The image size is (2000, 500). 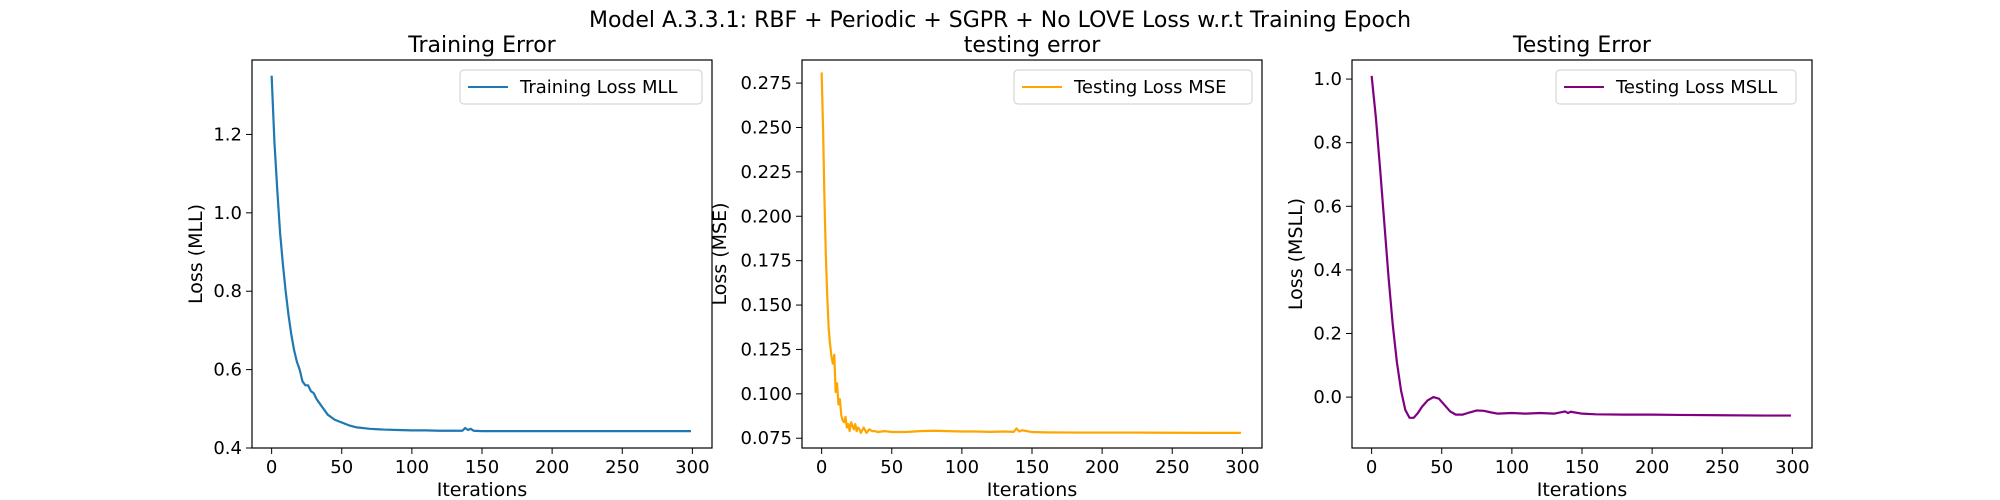 I want to click on subplot-title: Testing Error, so click(x=1582, y=45).